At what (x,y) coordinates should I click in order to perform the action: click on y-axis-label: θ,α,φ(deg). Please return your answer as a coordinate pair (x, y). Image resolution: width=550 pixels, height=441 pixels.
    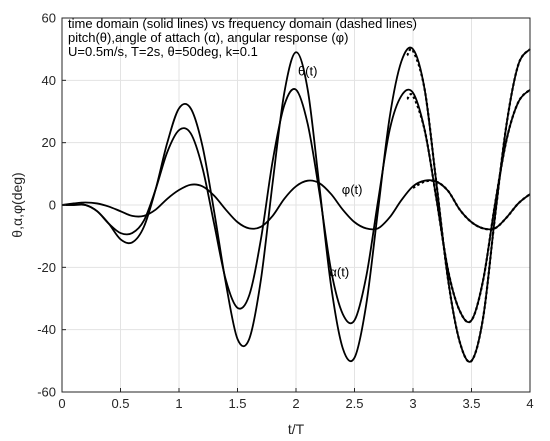
    Looking at the image, I should click on (17, 204).